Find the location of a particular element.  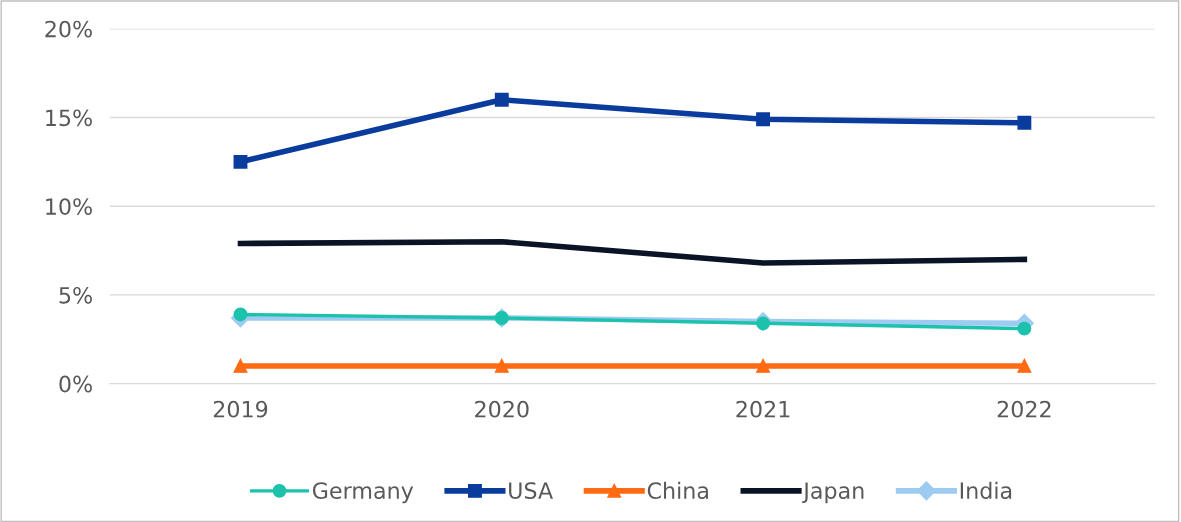

legend-label: Germany is located at coordinates (363, 493).